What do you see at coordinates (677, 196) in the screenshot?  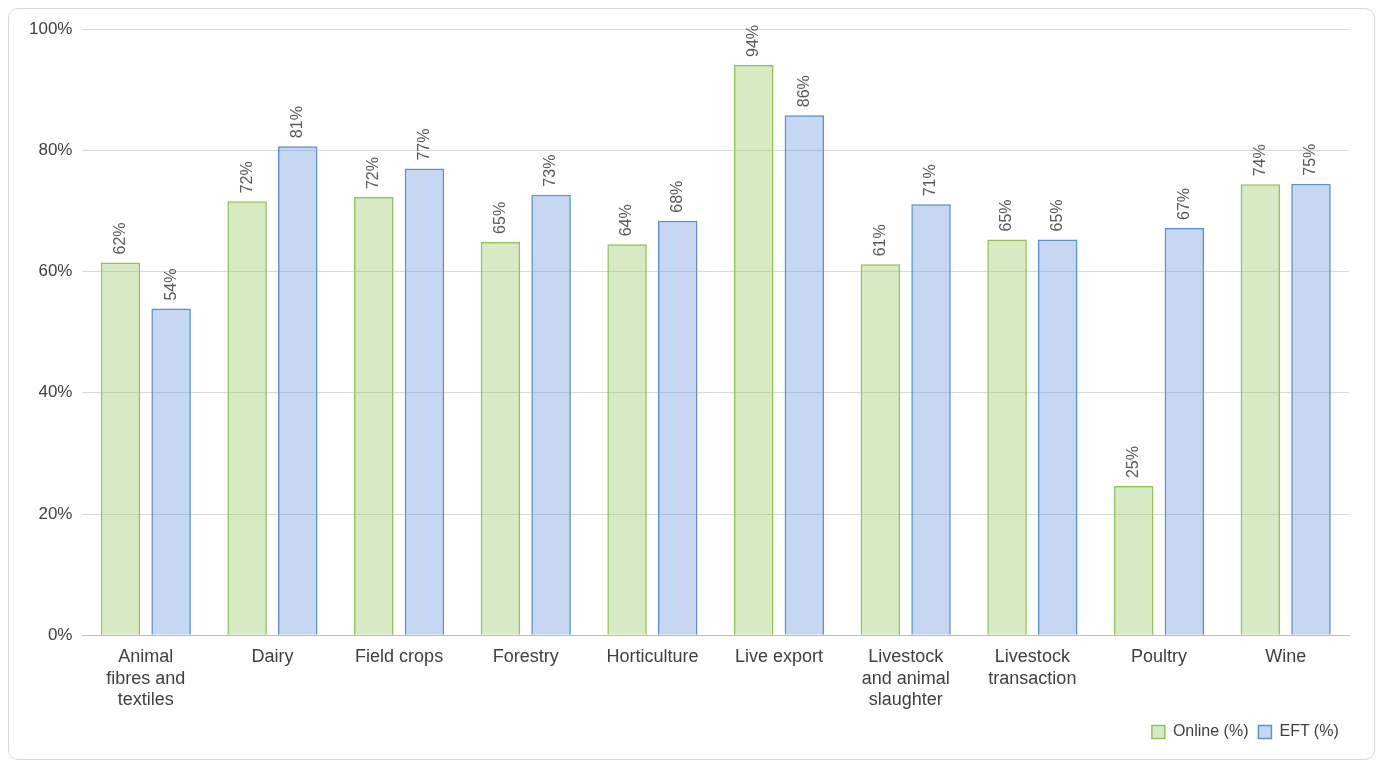 I see `data-label: 68%` at bounding box center [677, 196].